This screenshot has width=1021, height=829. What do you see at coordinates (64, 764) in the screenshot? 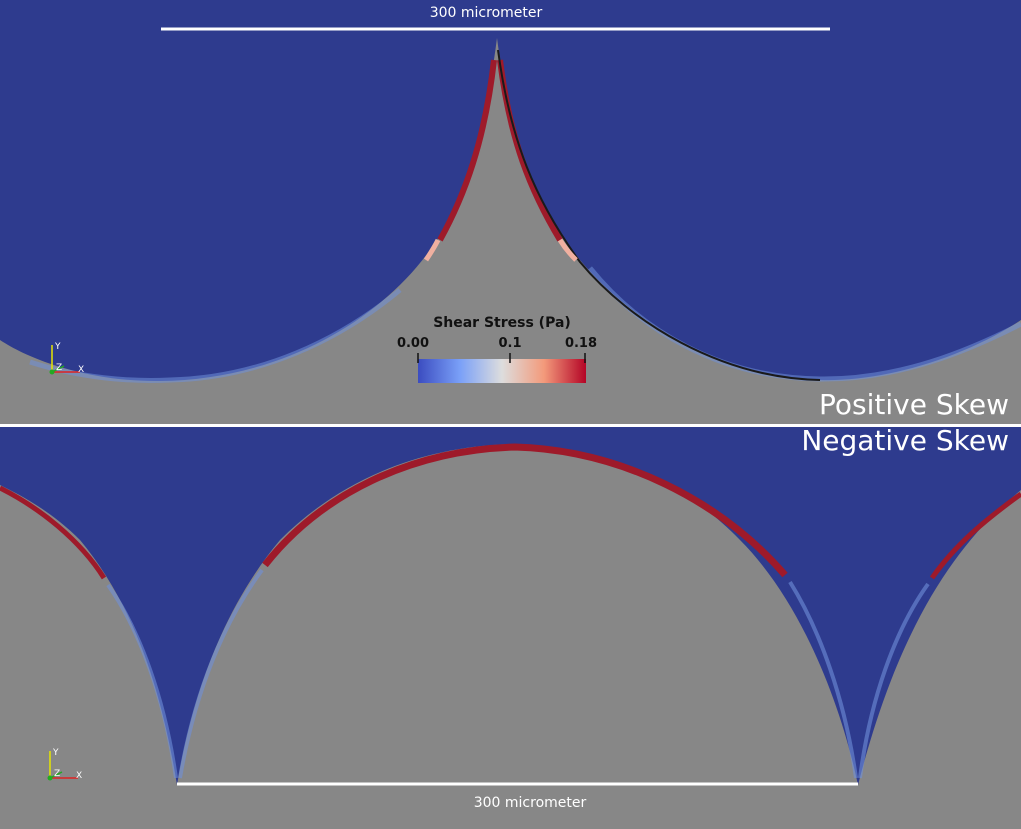
I see `bottom-orientation-axes: Y X Z` at bounding box center [64, 764].